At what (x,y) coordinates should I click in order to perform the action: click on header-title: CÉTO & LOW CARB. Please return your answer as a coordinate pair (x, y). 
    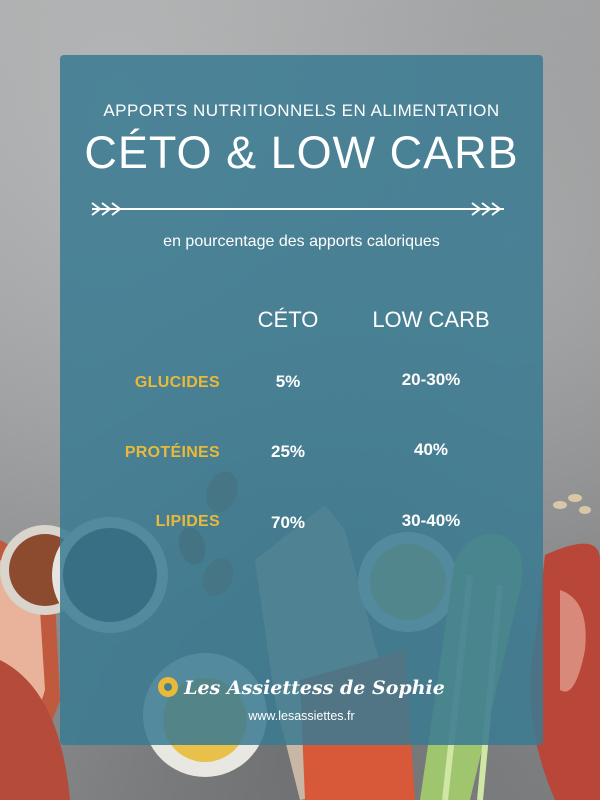
    Looking at the image, I should click on (301, 152).